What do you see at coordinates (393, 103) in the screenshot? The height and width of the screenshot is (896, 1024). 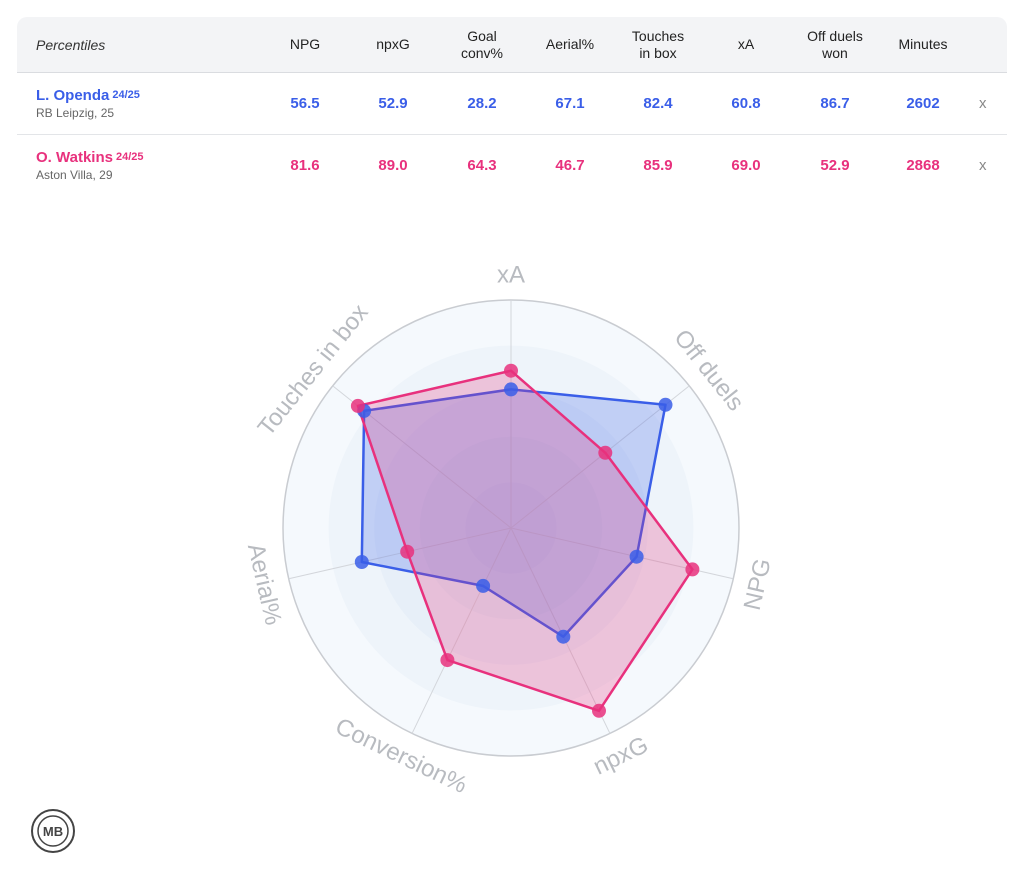 I see `value-npxg: 52.9` at bounding box center [393, 103].